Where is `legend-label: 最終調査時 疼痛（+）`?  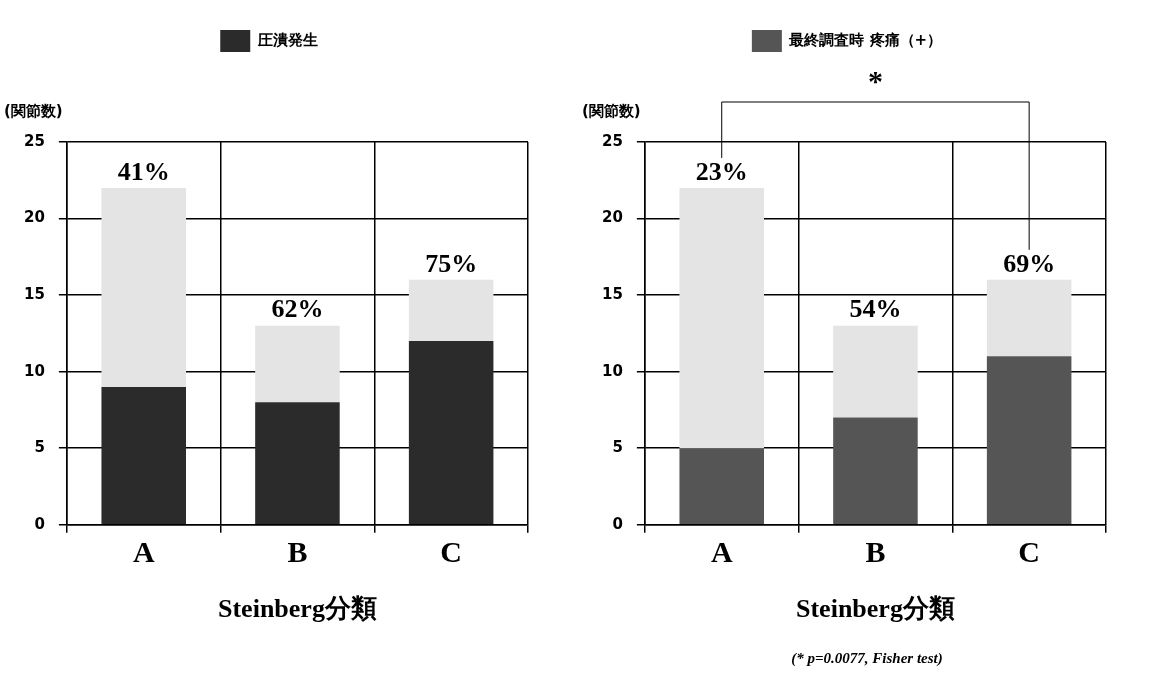
legend-label: 最終調査時 疼痛（+） is located at coordinates (865, 39).